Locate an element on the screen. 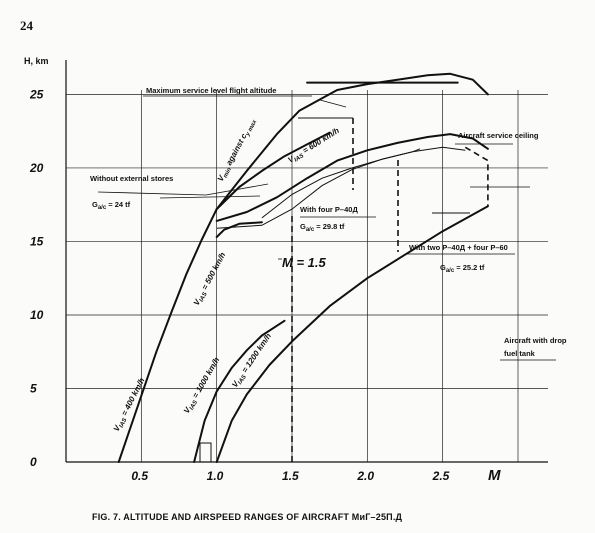 This screenshot has height=533, width=595. x-tick-2.0: 2.0 is located at coordinates (365, 476).